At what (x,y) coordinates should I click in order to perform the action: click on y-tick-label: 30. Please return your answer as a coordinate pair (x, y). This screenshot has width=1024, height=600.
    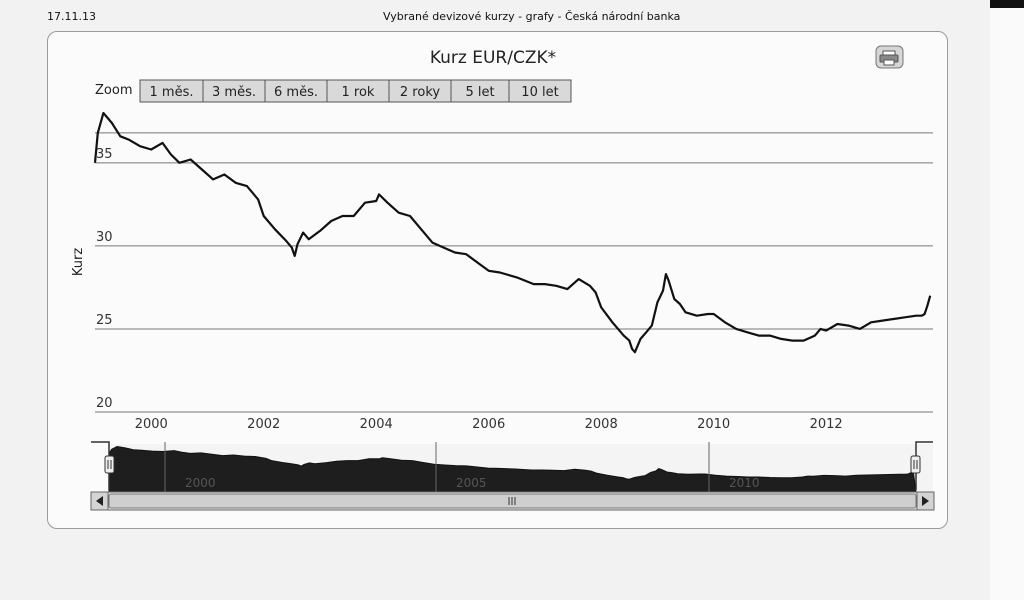
    Looking at the image, I should click on (104, 237).